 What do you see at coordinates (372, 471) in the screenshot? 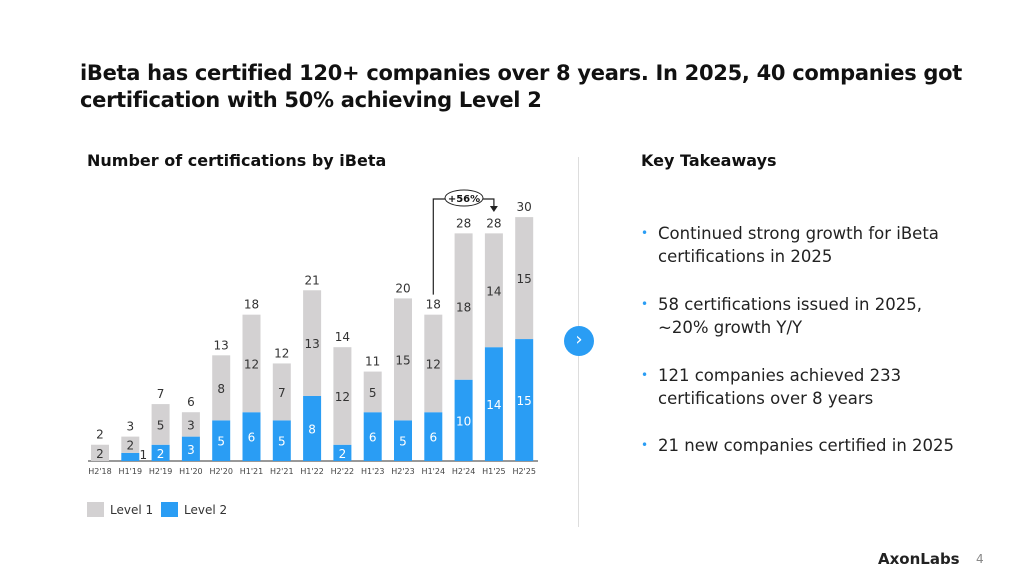
I see `x-tick-label: H1'23` at bounding box center [372, 471].